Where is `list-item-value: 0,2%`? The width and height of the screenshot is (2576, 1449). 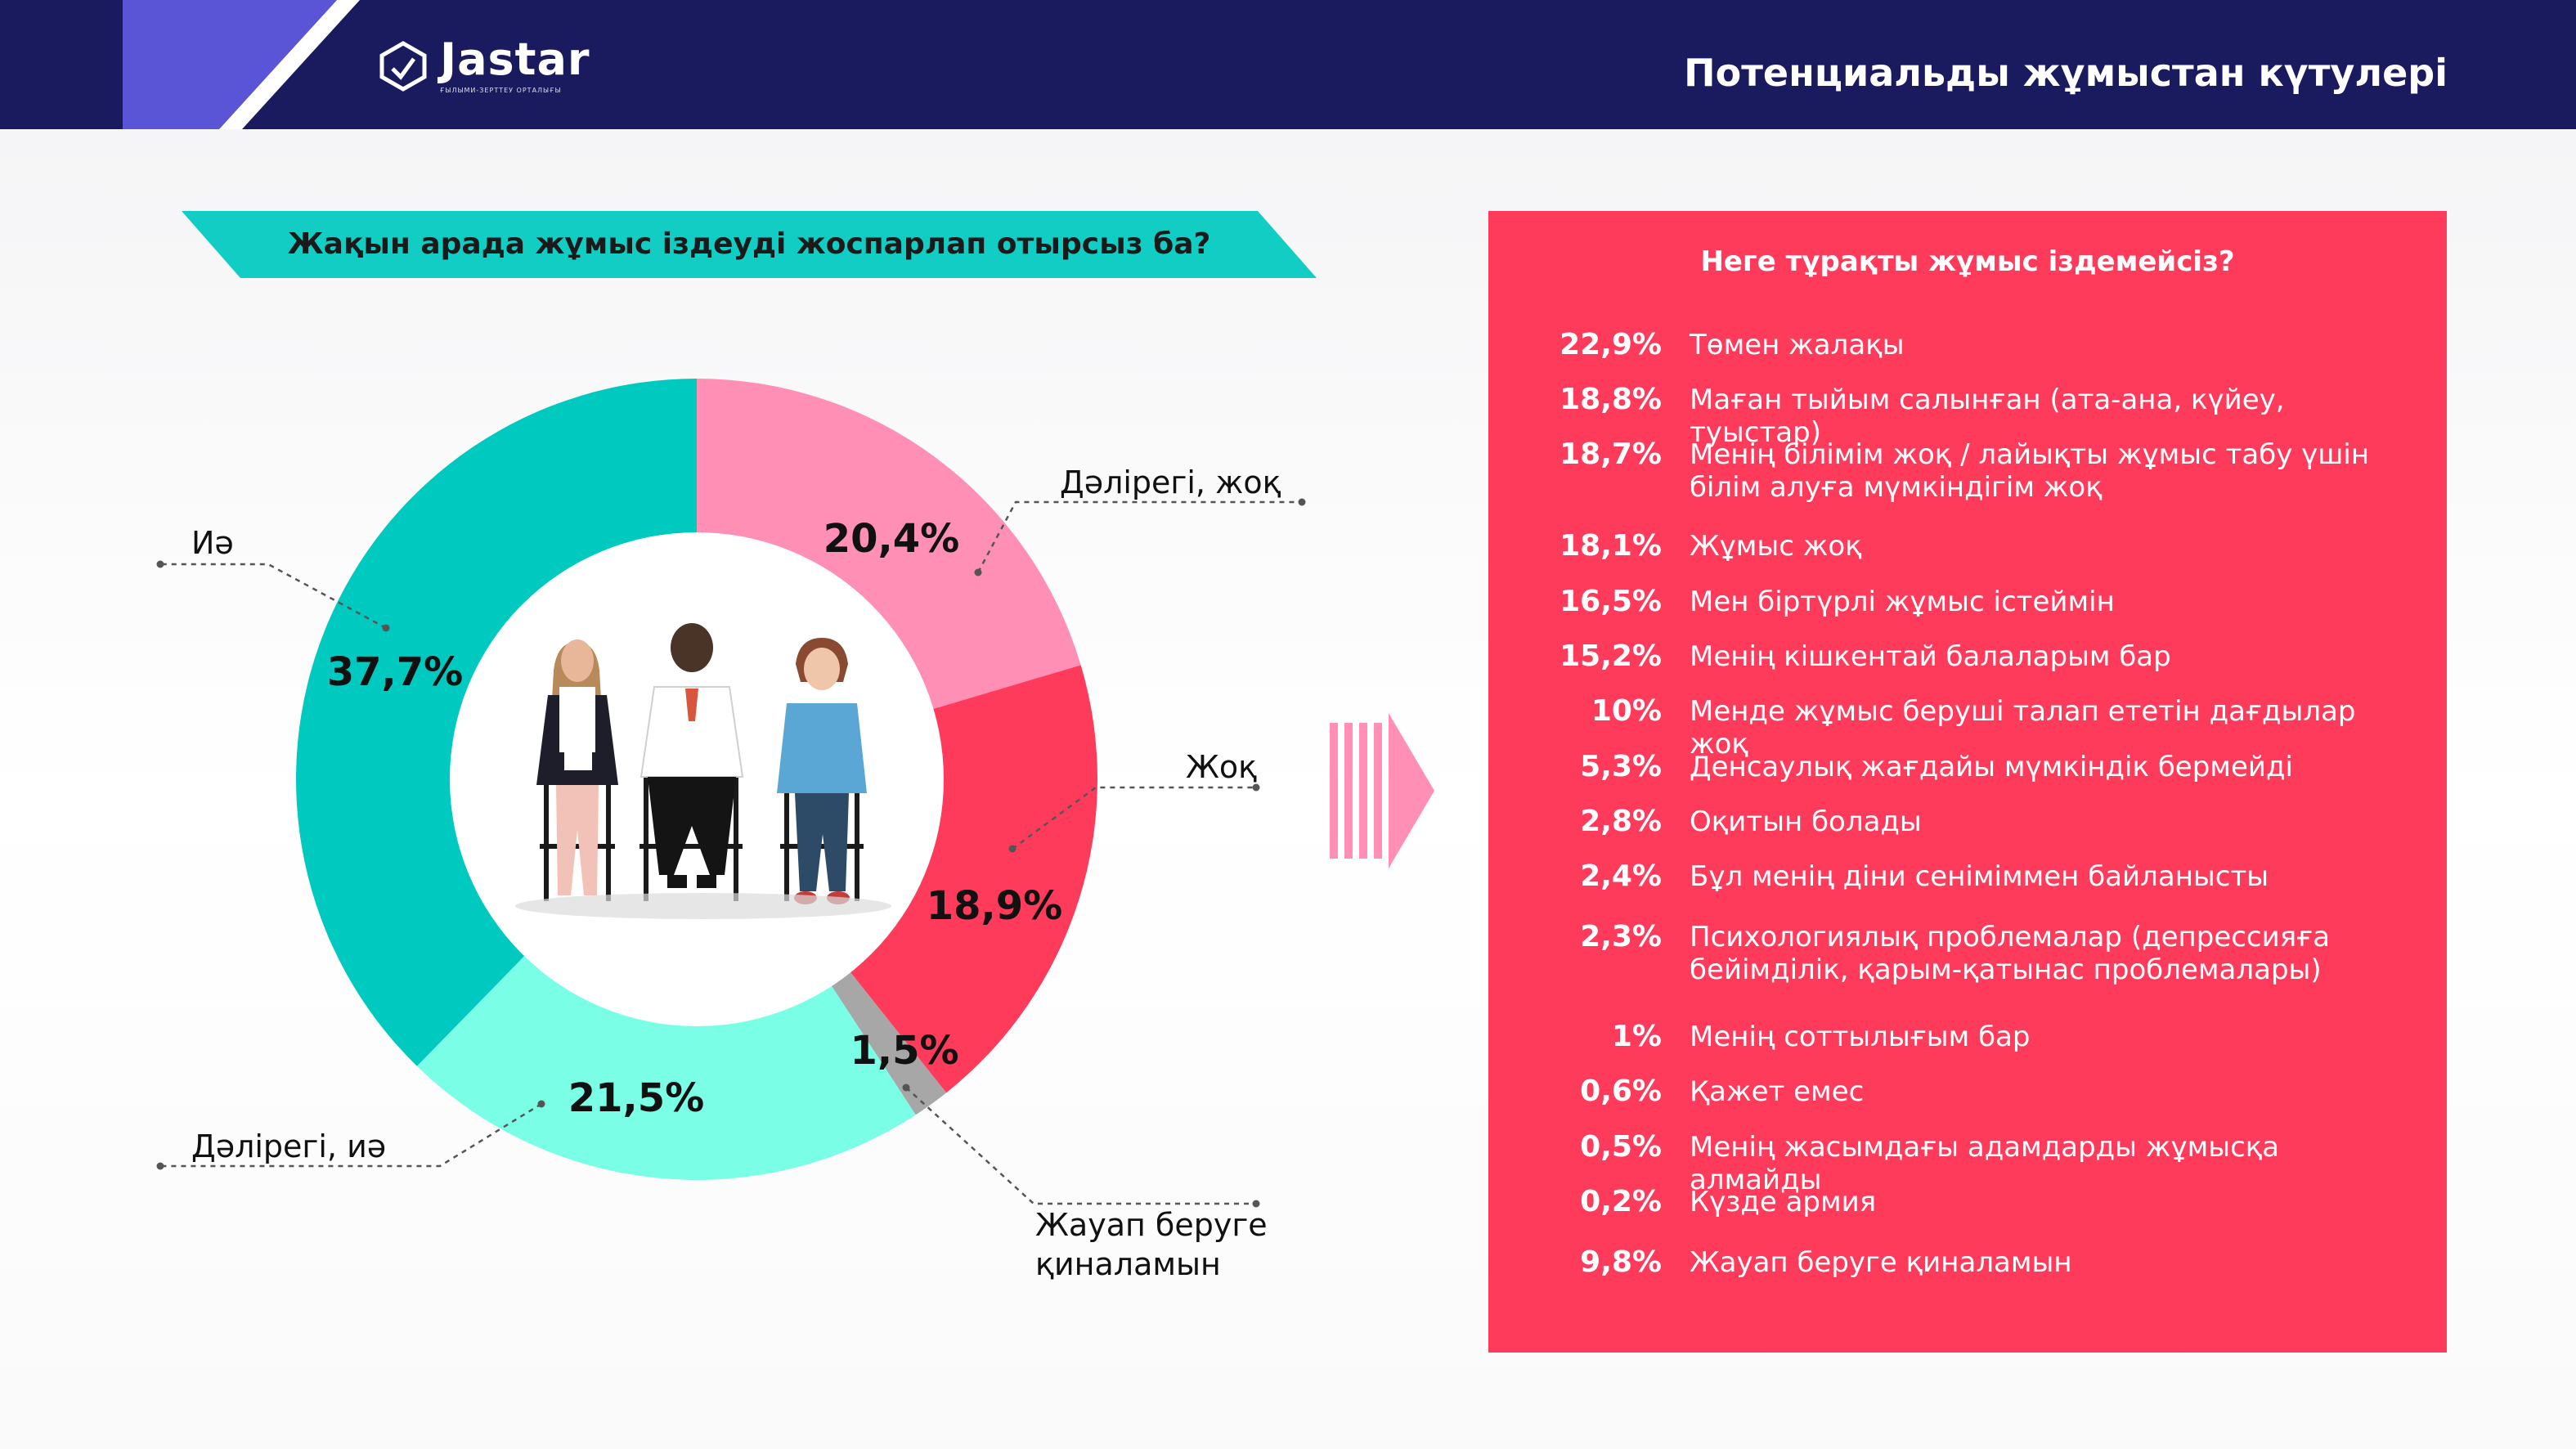
list-item-value: 0,2% is located at coordinates (1621, 1201).